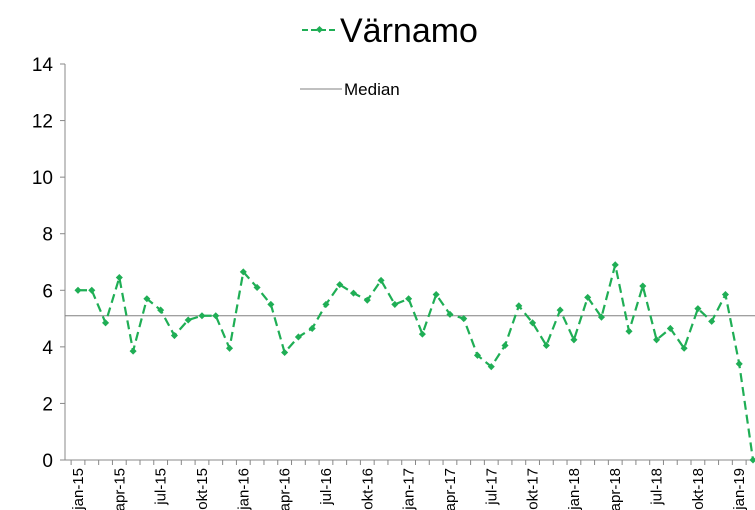  Describe the element at coordinates (47, 291) in the screenshot. I see `y-tick-label: 6` at that location.